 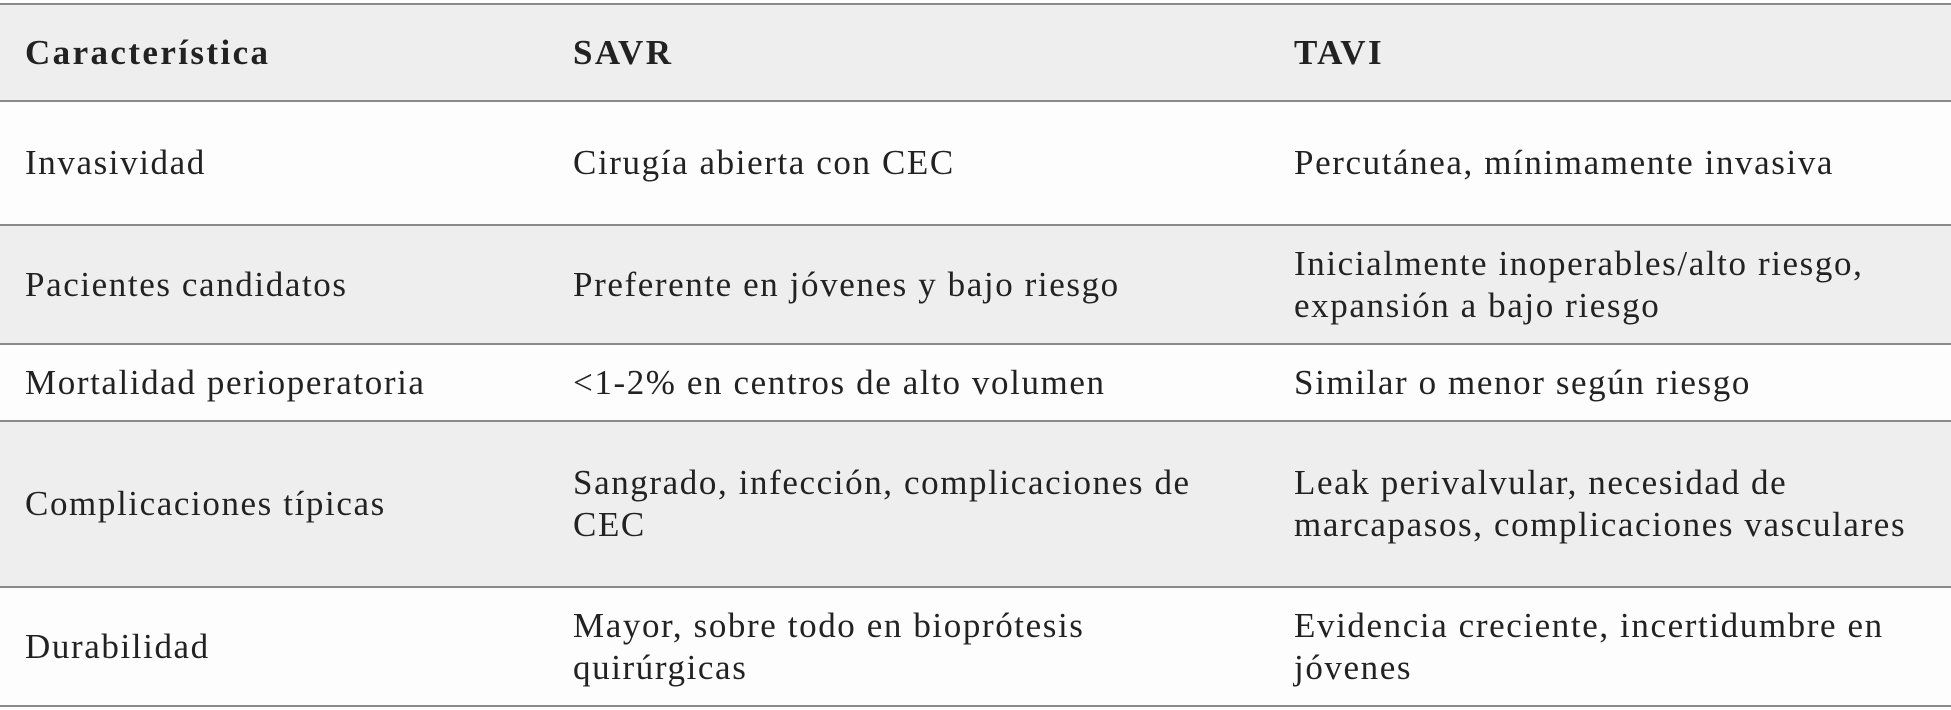 What do you see at coordinates (274, 52) in the screenshot?
I see `header-cell: Característica` at bounding box center [274, 52].